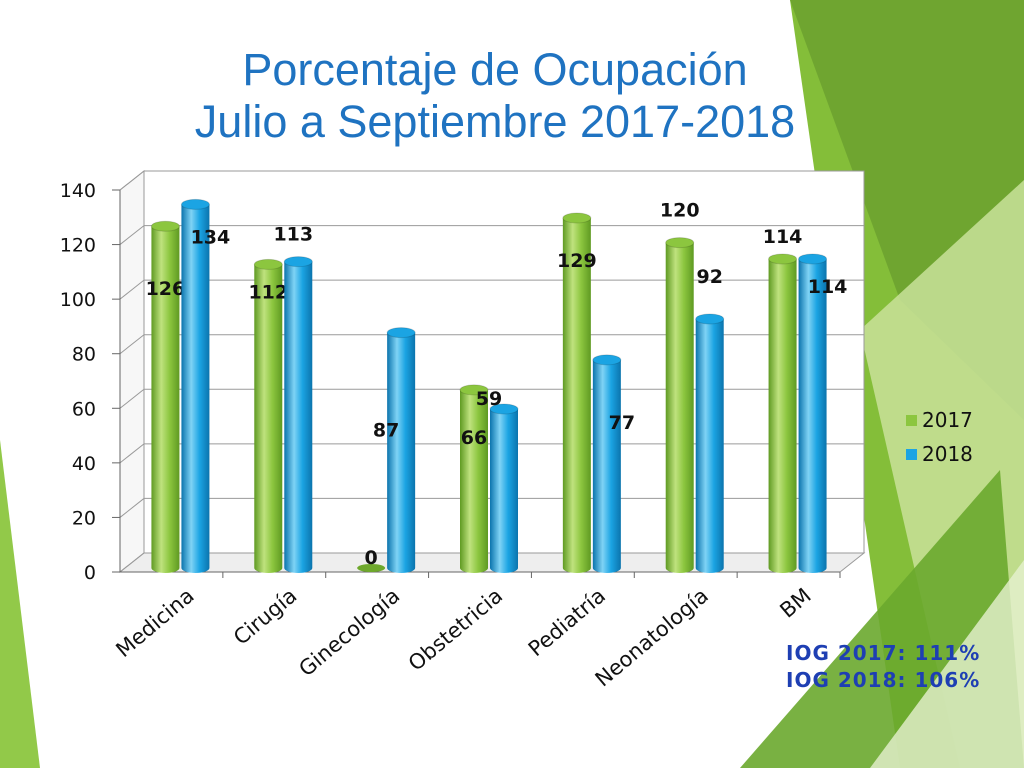 This screenshot has height=768, width=1024. What do you see at coordinates (577, 261) in the screenshot?
I see `data-label-2017-Pediatría: 129` at bounding box center [577, 261].